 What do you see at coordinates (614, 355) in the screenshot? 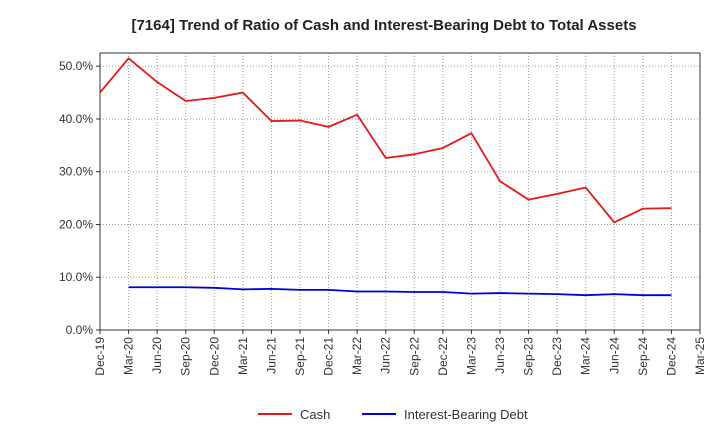
I see `x-tick-label: Jun-24` at bounding box center [614, 355].